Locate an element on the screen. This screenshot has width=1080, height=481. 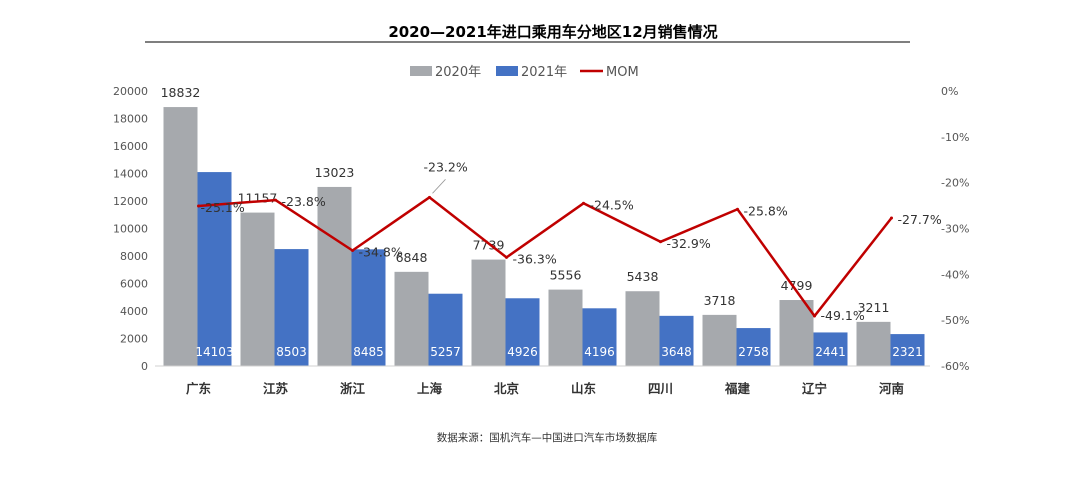
data-label-2021: 2441 is located at coordinates (830, 352).